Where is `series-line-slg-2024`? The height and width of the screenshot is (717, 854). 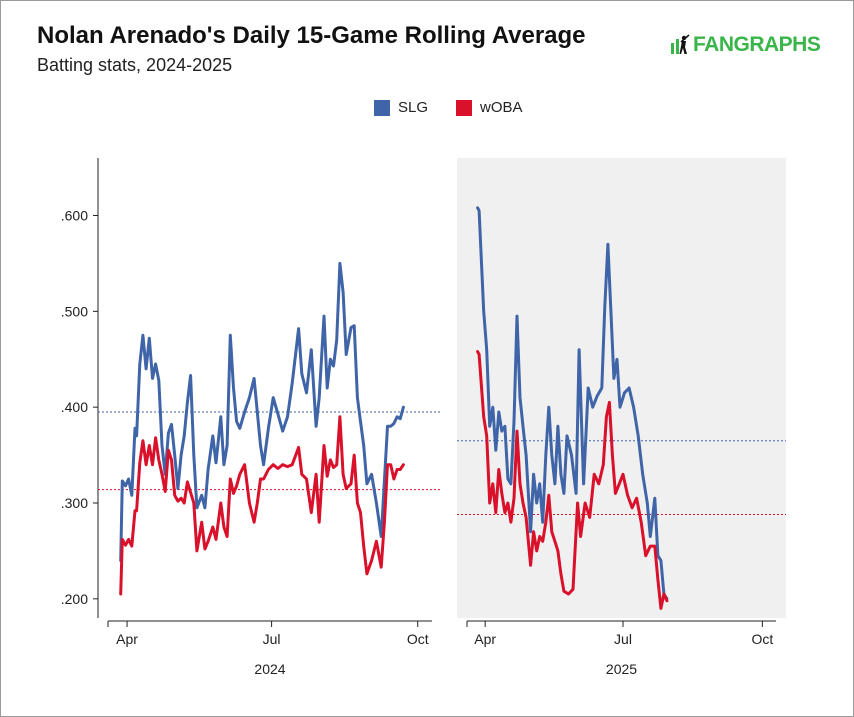
series-line-slg-2024 is located at coordinates (262, 411).